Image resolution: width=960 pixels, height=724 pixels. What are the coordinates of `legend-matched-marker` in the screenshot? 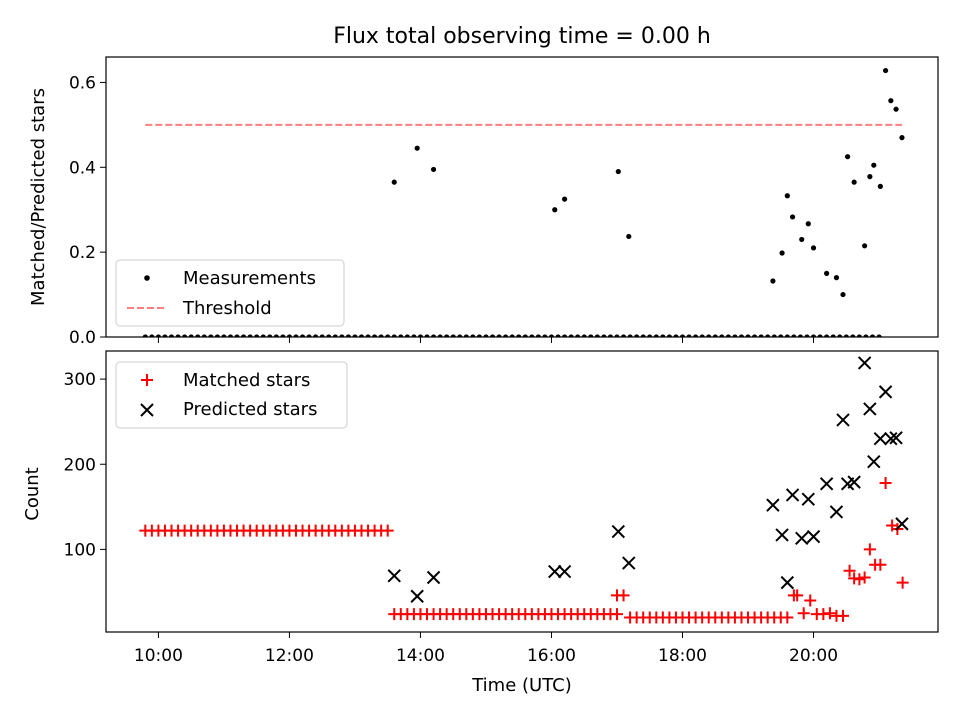 It's located at (147, 380).